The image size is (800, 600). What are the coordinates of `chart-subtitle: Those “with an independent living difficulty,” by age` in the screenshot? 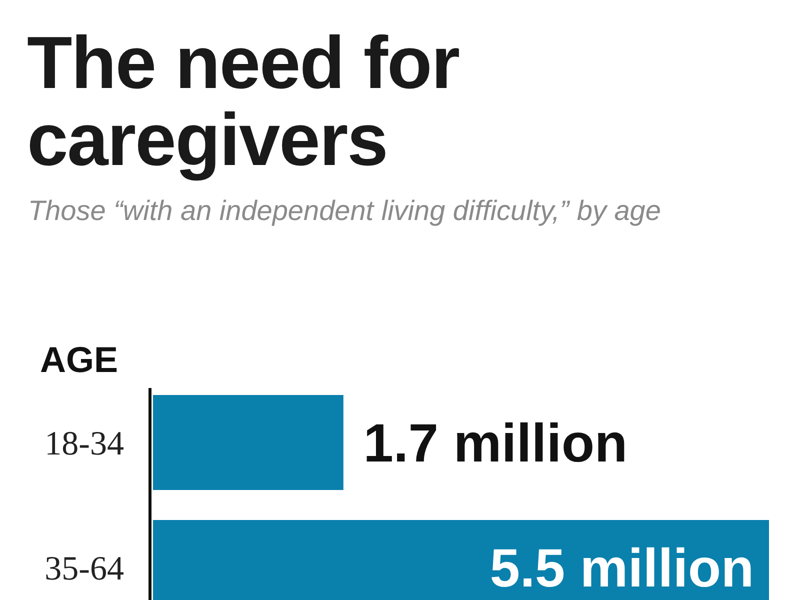 It's located at (344, 210).